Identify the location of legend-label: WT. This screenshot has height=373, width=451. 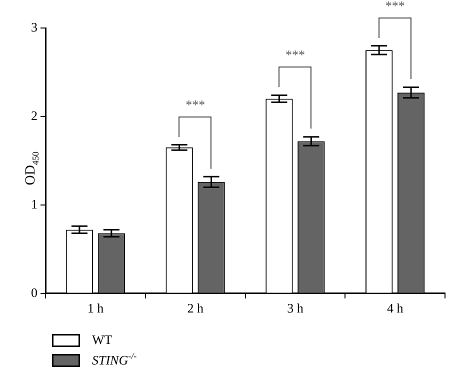
(102, 340).